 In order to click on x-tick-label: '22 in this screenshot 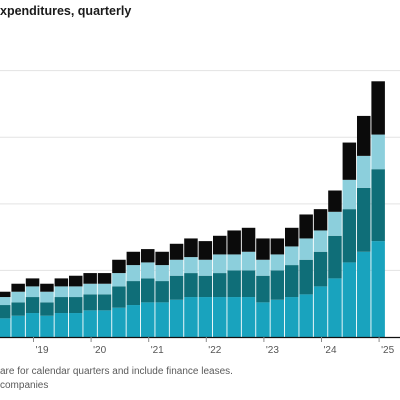, I will do `click(214, 350)`.